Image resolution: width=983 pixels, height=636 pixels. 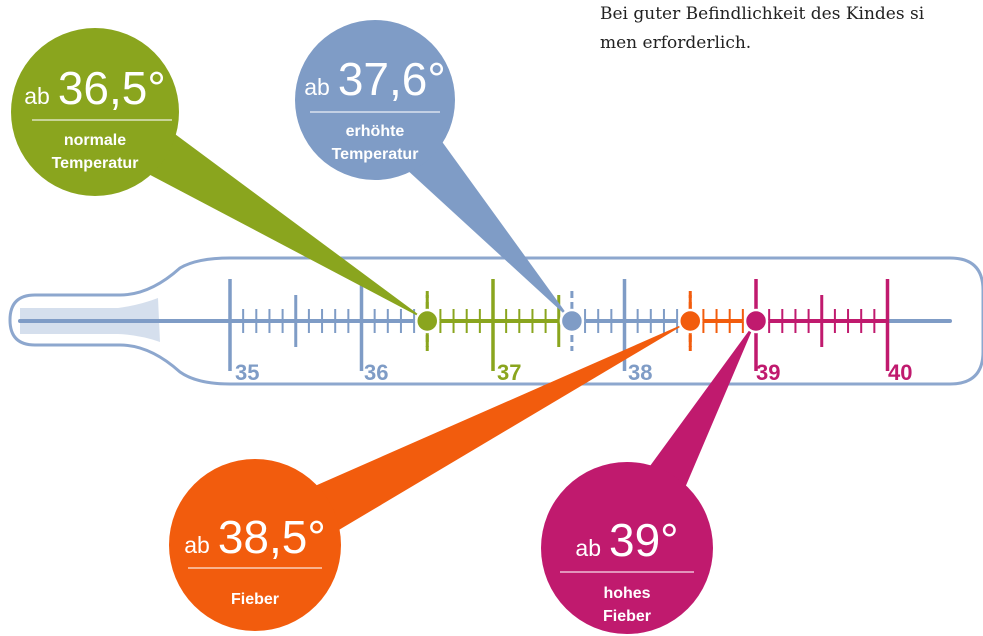 I want to click on callout-elevated-line2: Temperatur, so click(x=375, y=154).